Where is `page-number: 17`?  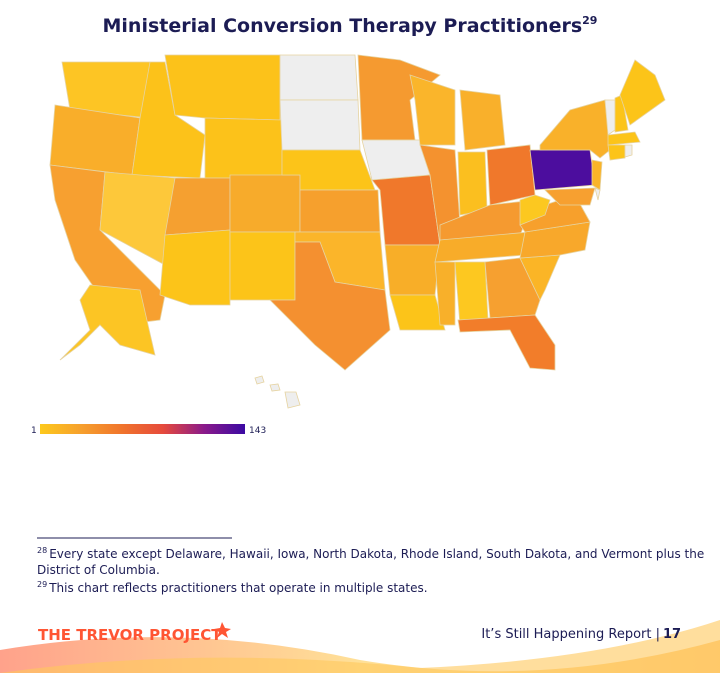 page-number: 17 is located at coordinates (672, 634).